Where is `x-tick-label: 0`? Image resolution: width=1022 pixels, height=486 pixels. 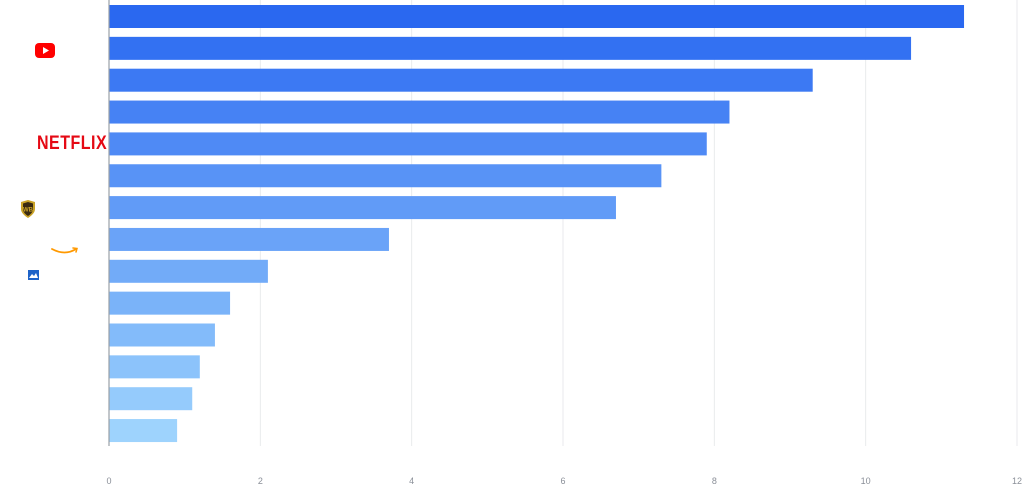
x-tick-label: 0 is located at coordinates (108, 481).